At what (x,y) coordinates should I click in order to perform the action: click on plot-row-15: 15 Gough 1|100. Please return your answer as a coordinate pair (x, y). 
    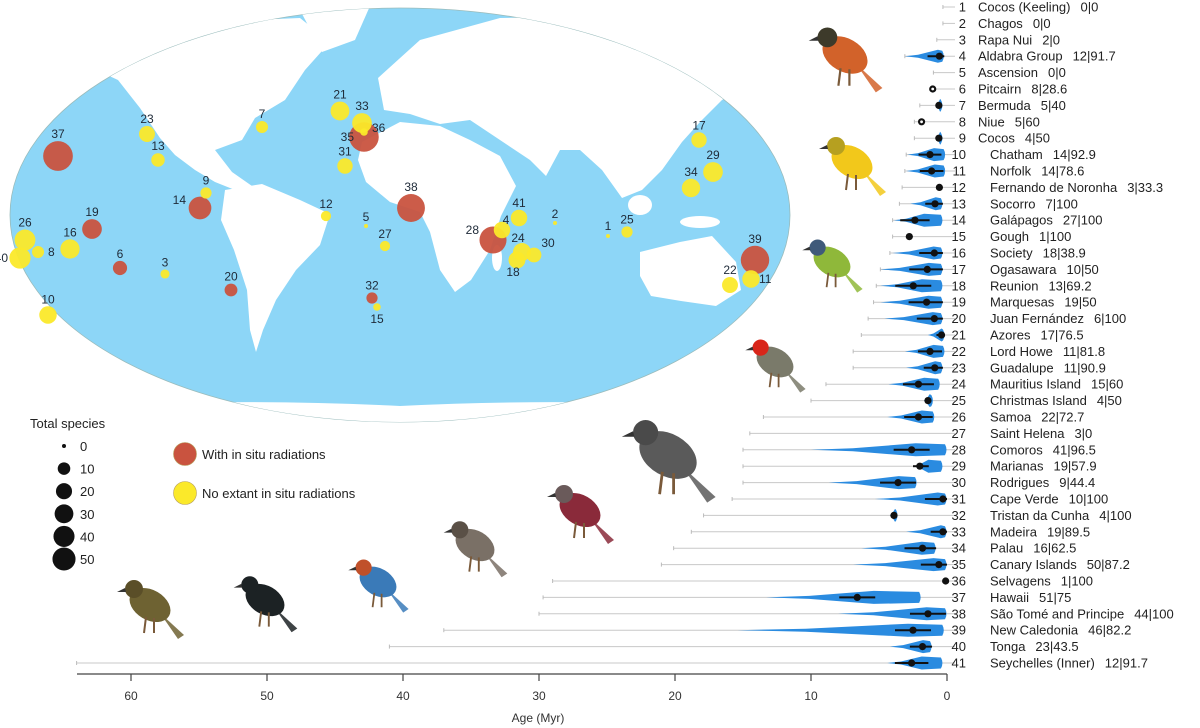
    Looking at the image, I should click on (981, 236).